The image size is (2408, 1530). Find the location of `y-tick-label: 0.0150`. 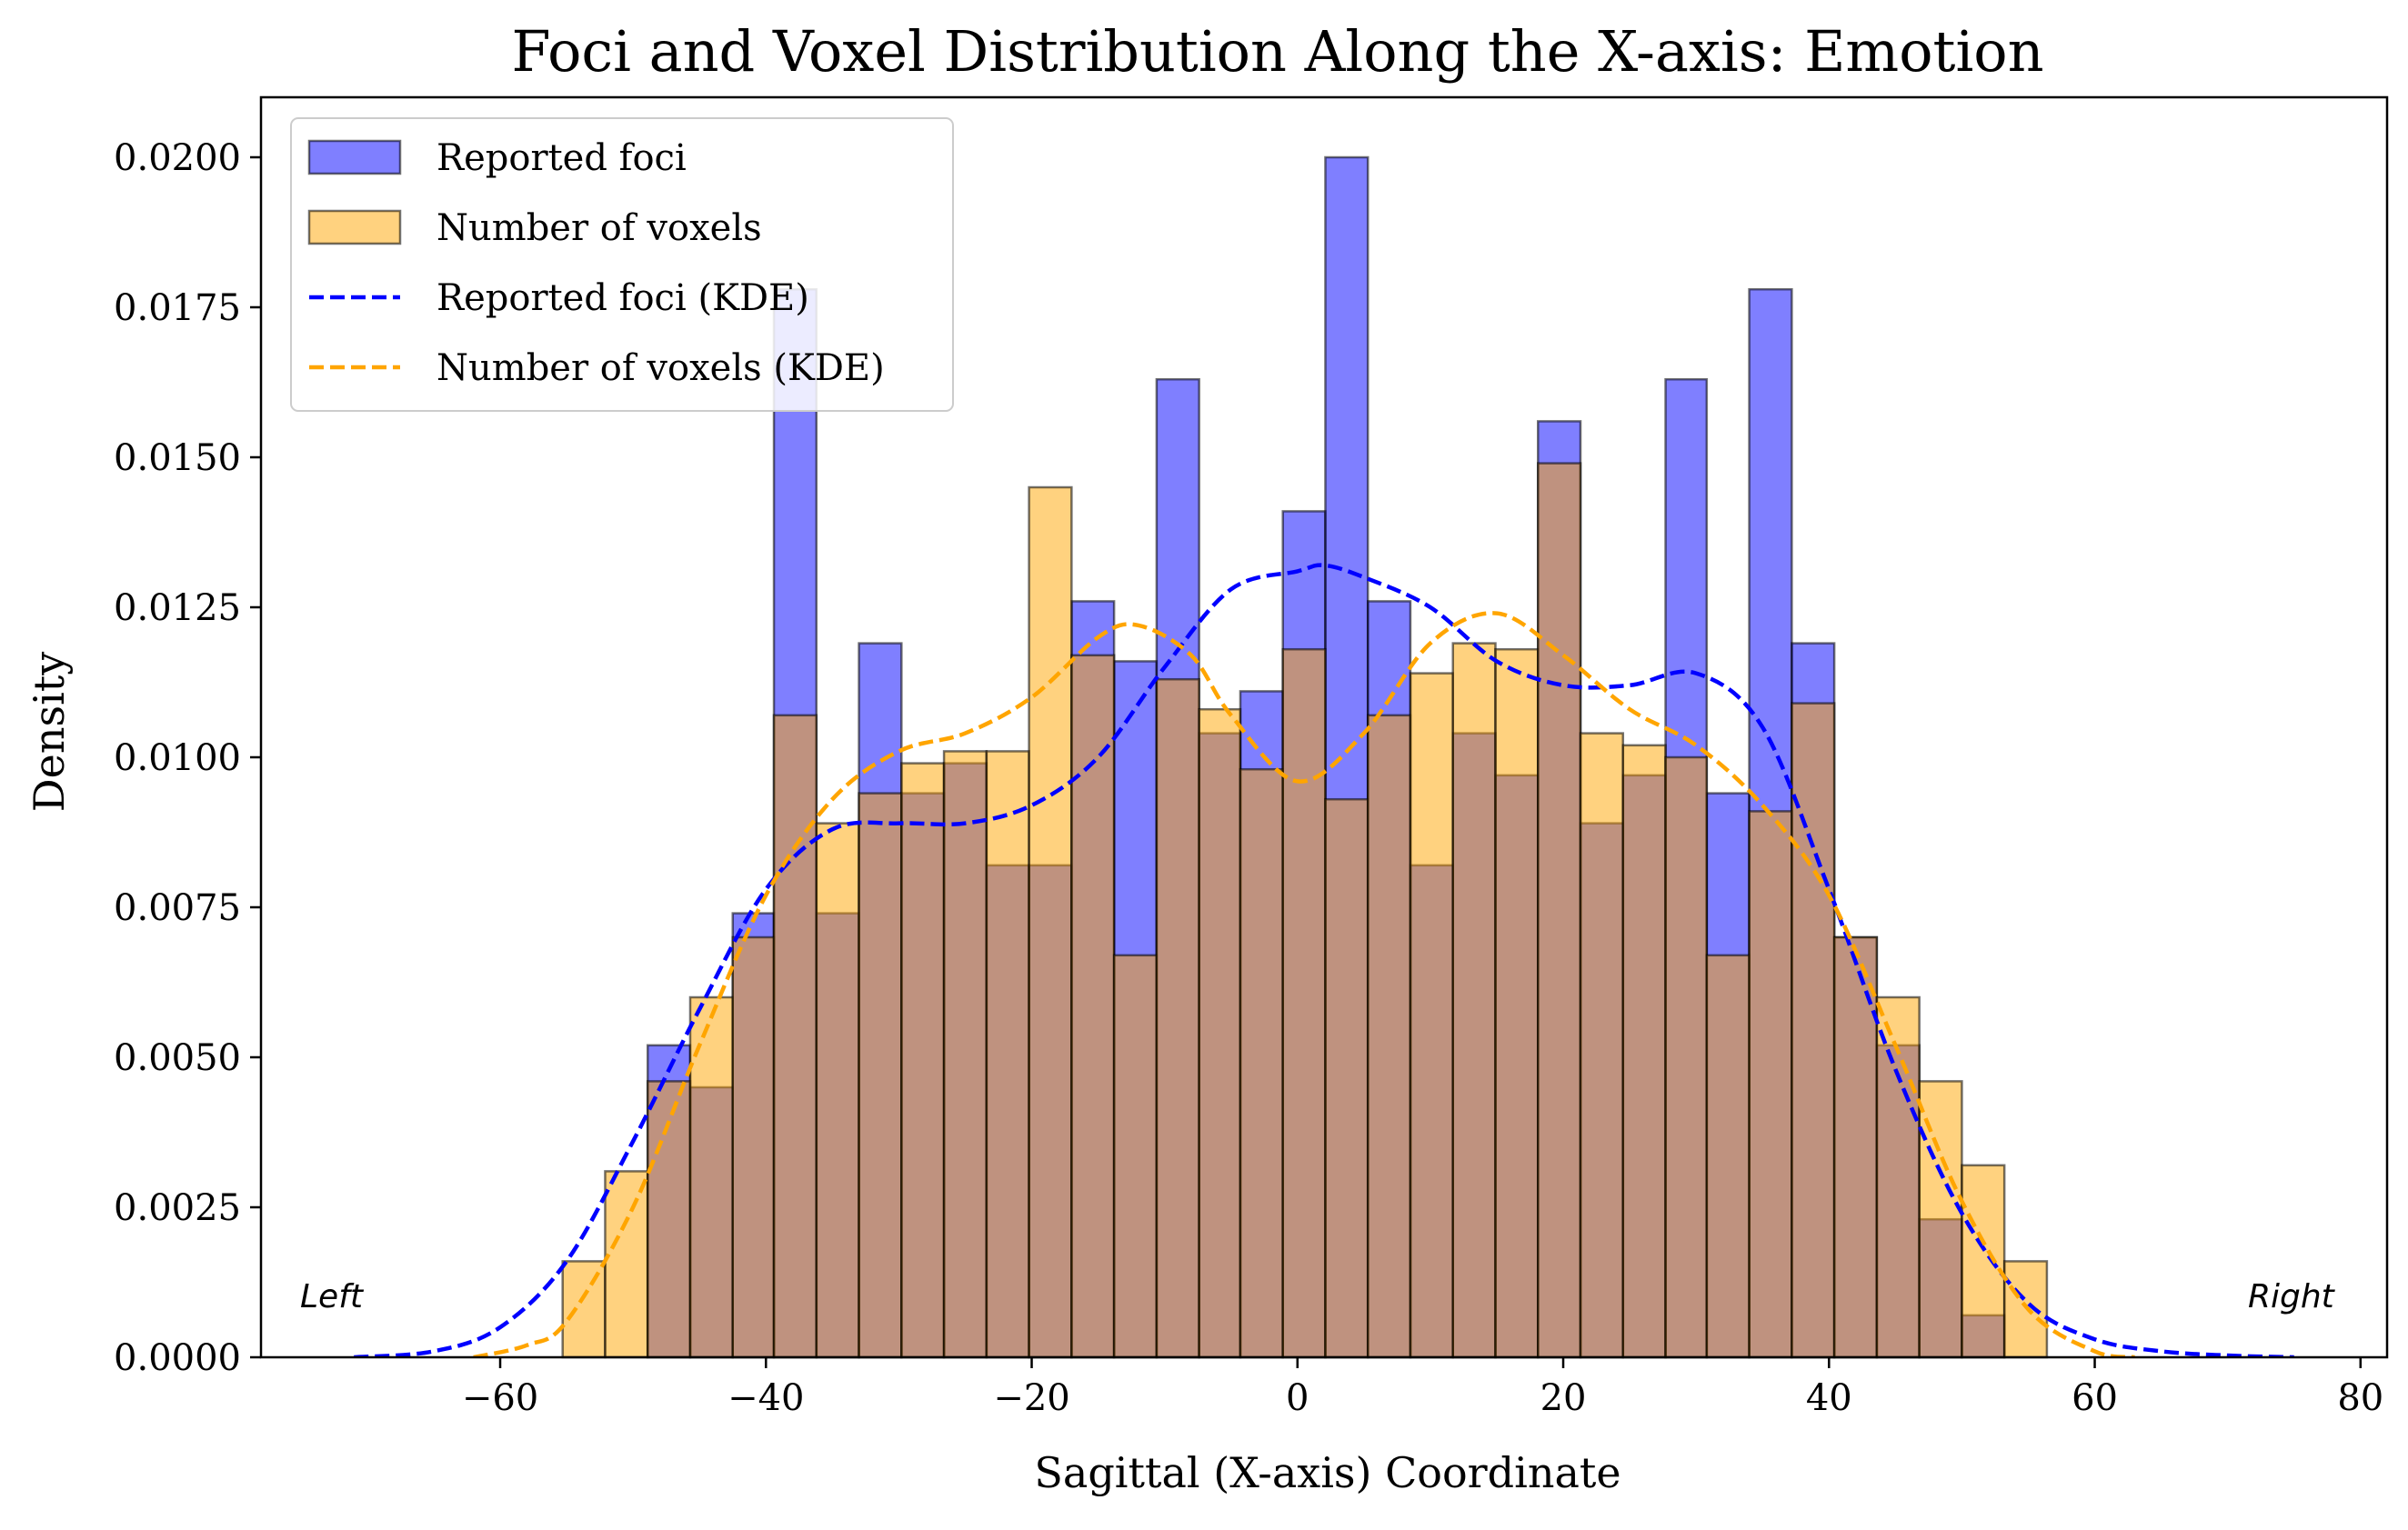

y-tick-label: 0.0150 is located at coordinates (177, 458).